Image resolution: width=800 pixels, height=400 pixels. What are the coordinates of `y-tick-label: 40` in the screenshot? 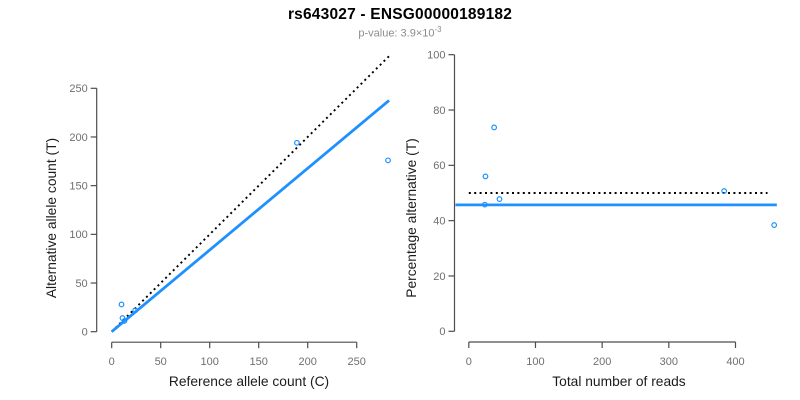 It's located at (439, 222).